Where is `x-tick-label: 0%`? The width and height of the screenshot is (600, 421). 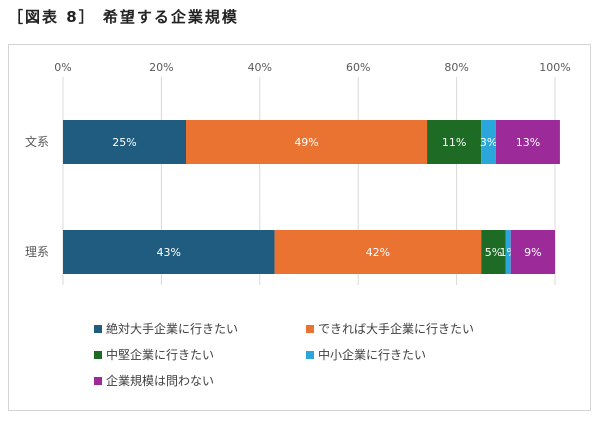 x-tick-label: 0% is located at coordinates (62, 67).